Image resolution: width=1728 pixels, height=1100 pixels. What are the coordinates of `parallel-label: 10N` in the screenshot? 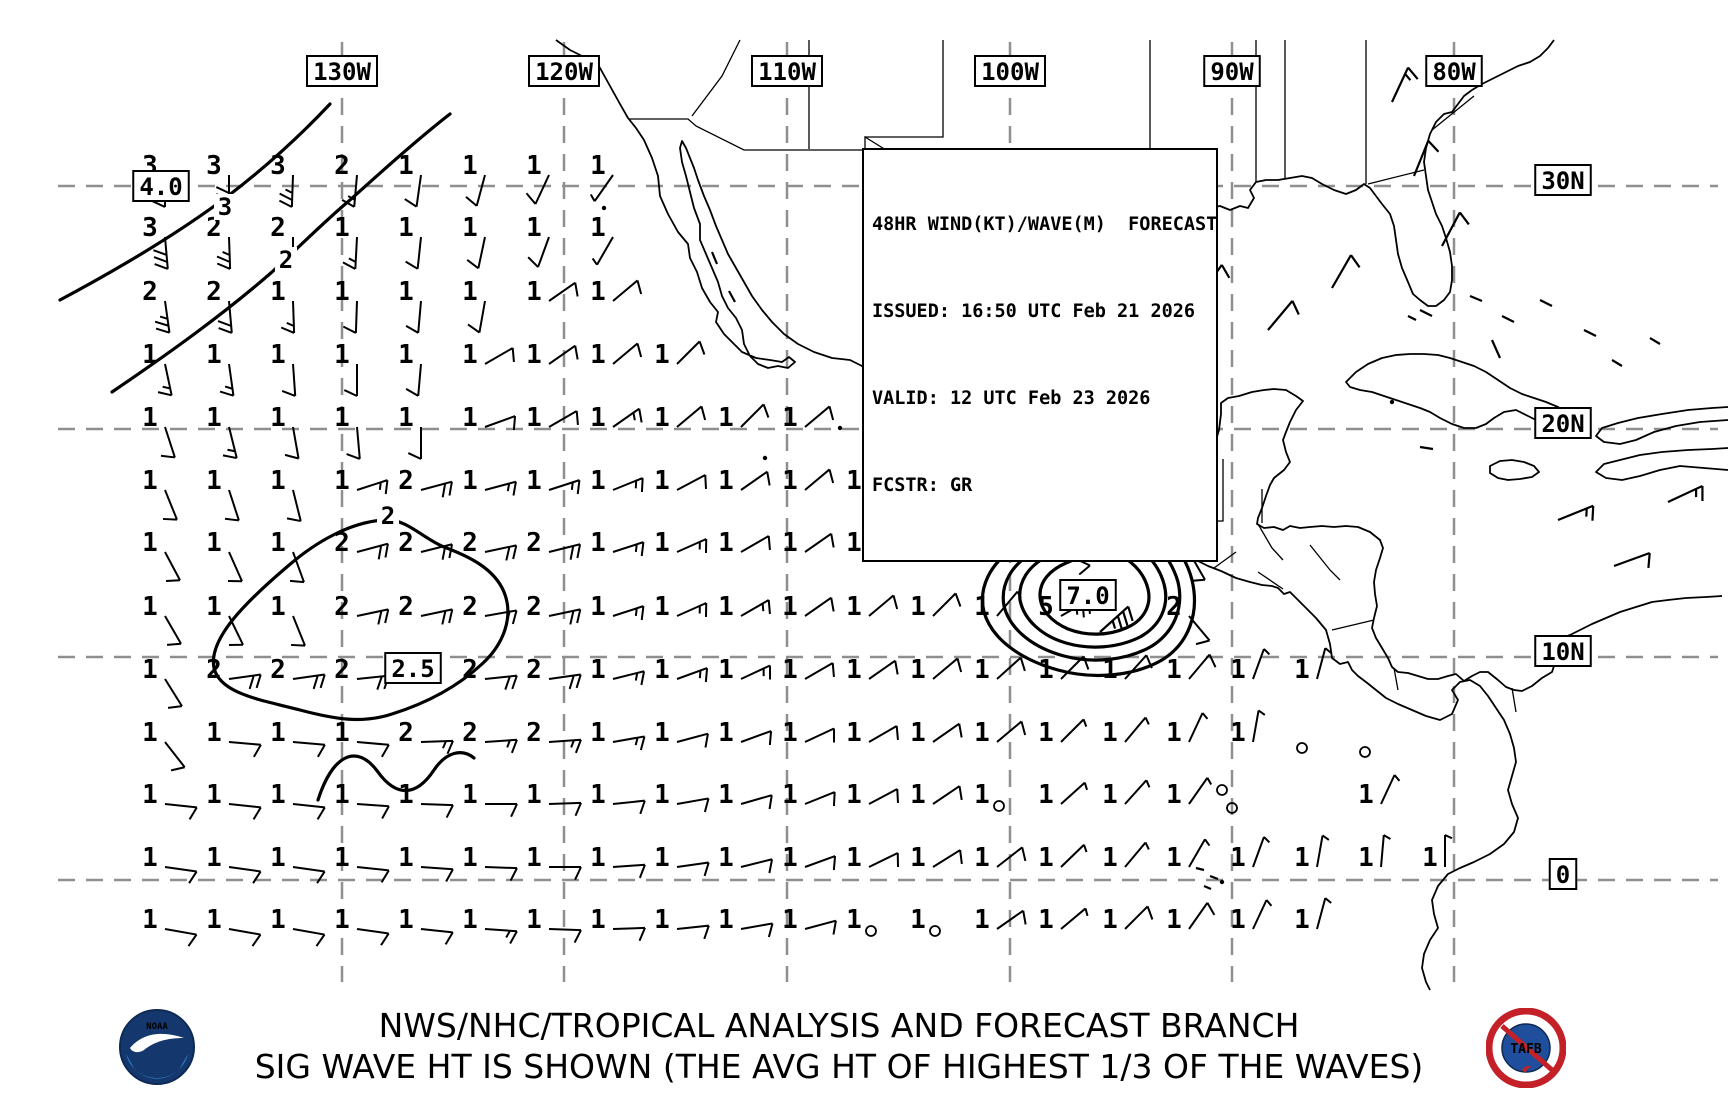 It's located at (1562, 652).